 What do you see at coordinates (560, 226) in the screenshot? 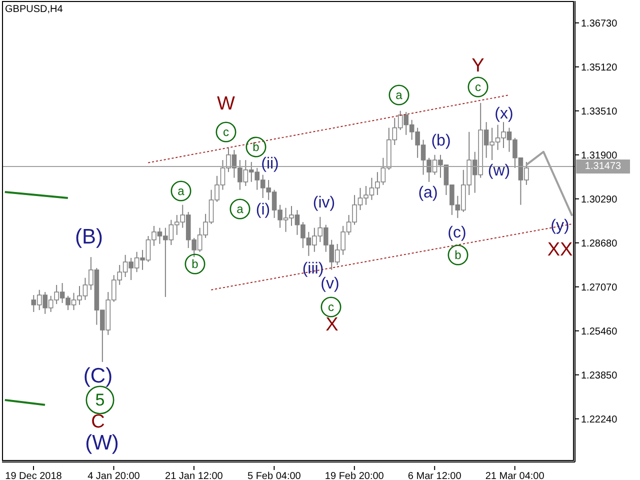
I see `annotation: (y)` at bounding box center [560, 226].